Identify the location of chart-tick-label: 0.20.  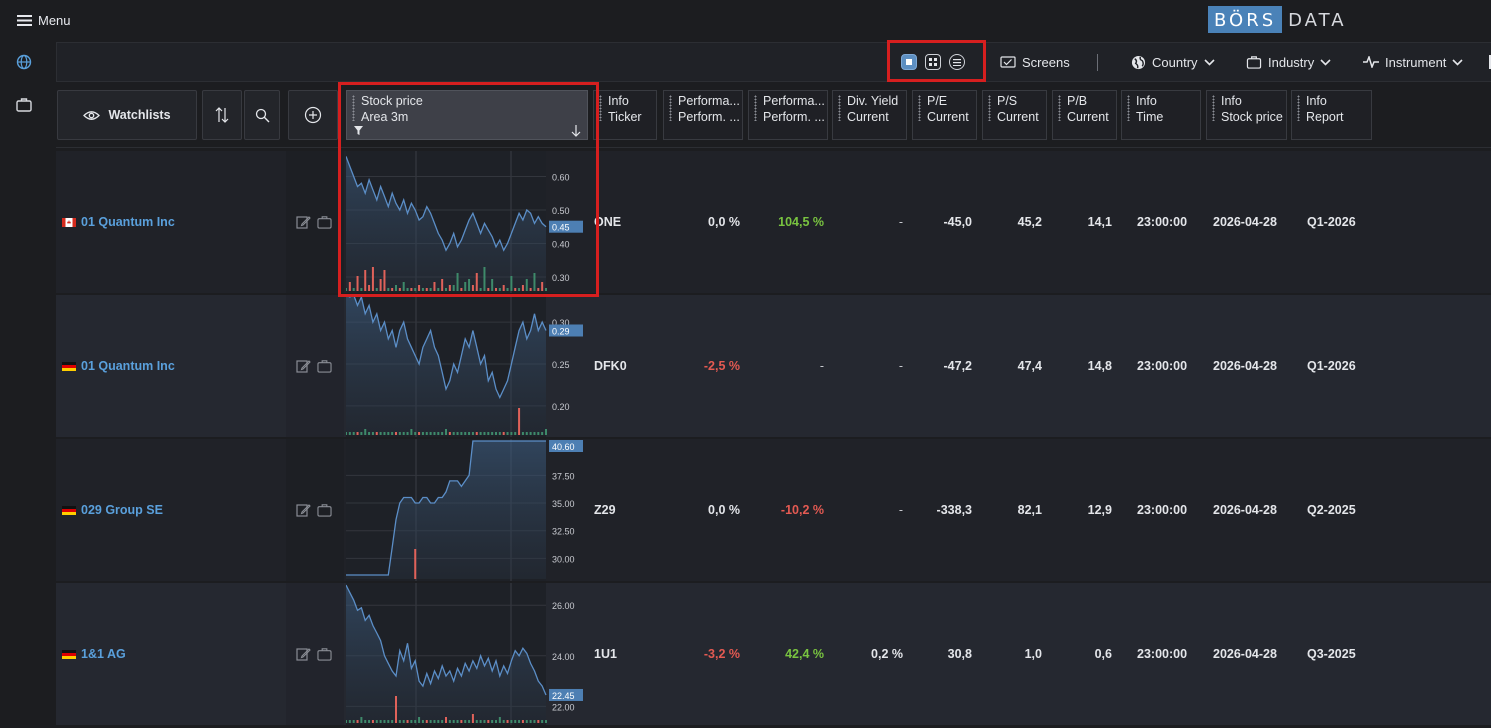
(561, 407).